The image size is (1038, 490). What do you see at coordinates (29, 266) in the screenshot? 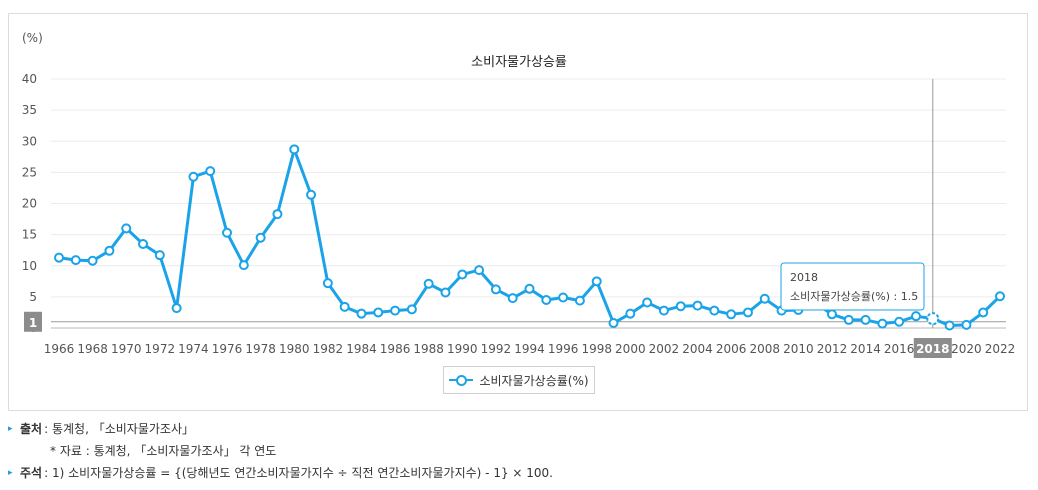
I see `y-tick-label: 10` at bounding box center [29, 266].